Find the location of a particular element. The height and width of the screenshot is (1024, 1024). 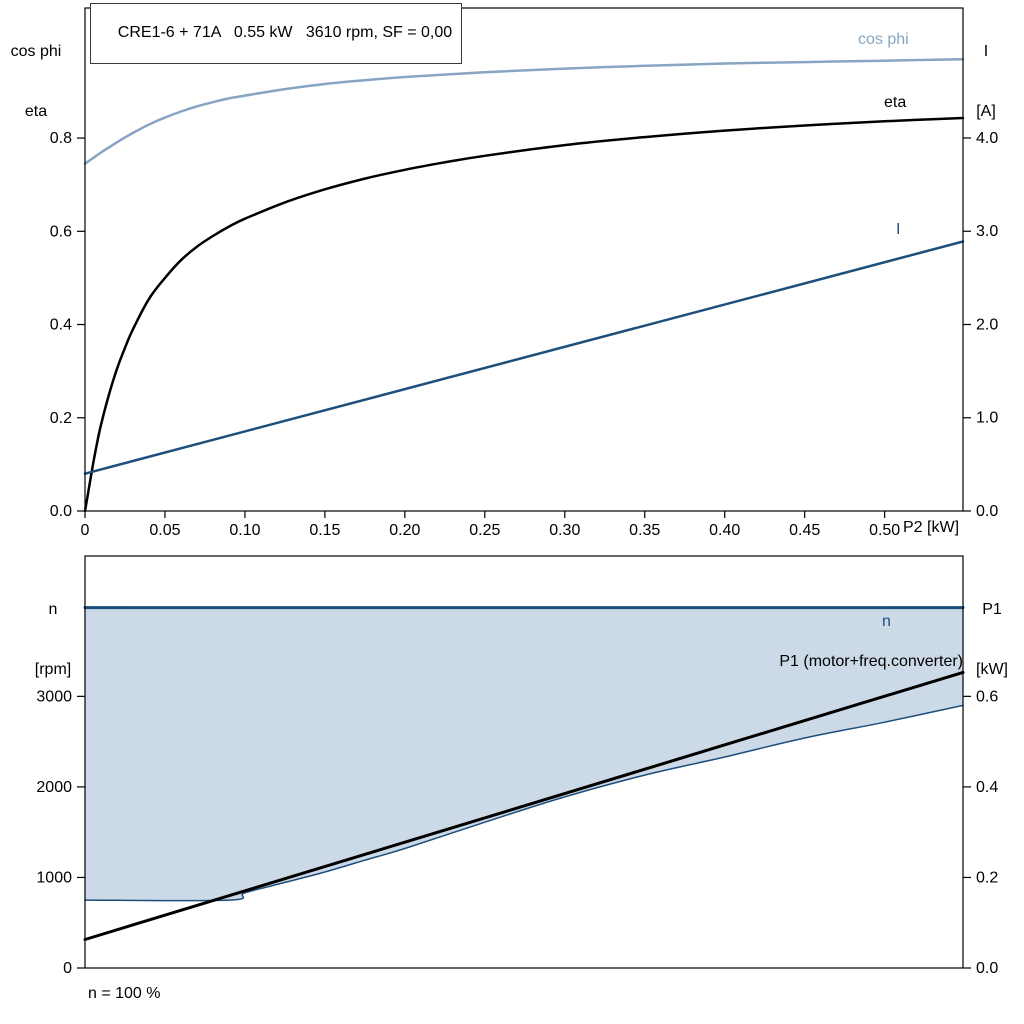

axis-label-p1: P1 is located at coordinates (992, 609).